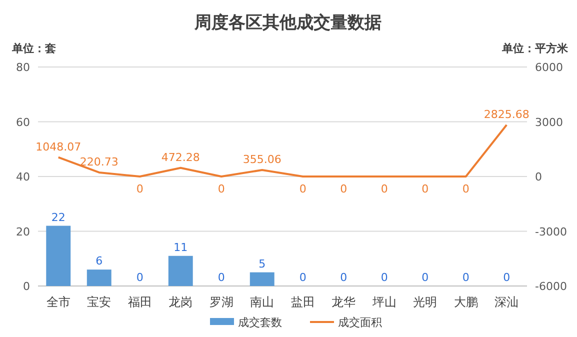 The height and width of the screenshot is (337, 577). I want to click on y-axis-title: 单位：套, so click(33, 48).